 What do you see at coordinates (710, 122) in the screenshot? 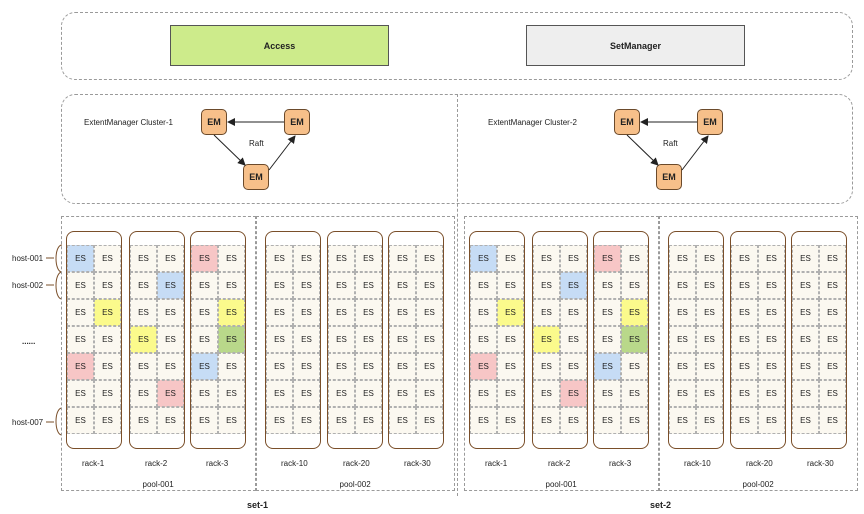
I see `cluster-2-em-right: EM` at bounding box center [710, 122].